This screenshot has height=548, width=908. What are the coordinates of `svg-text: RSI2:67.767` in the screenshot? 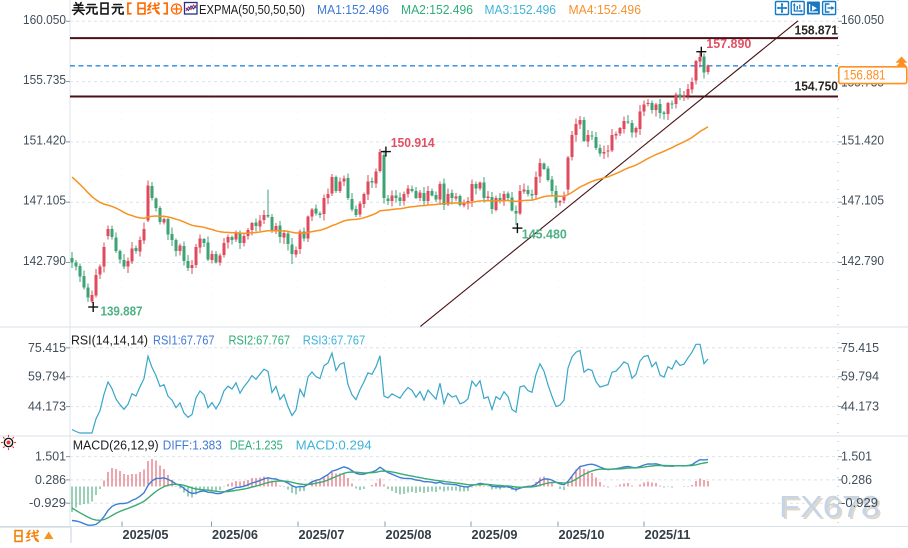 It's located at (260, 340).